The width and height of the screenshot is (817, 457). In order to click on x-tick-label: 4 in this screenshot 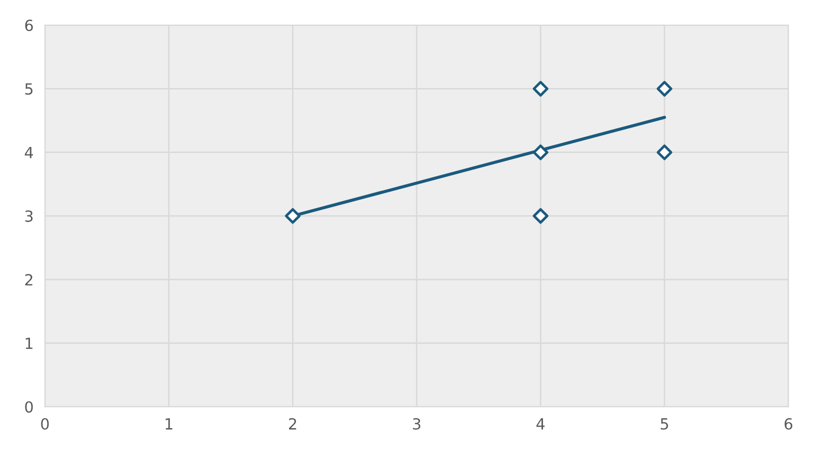, I will do `click(540, 424)`.